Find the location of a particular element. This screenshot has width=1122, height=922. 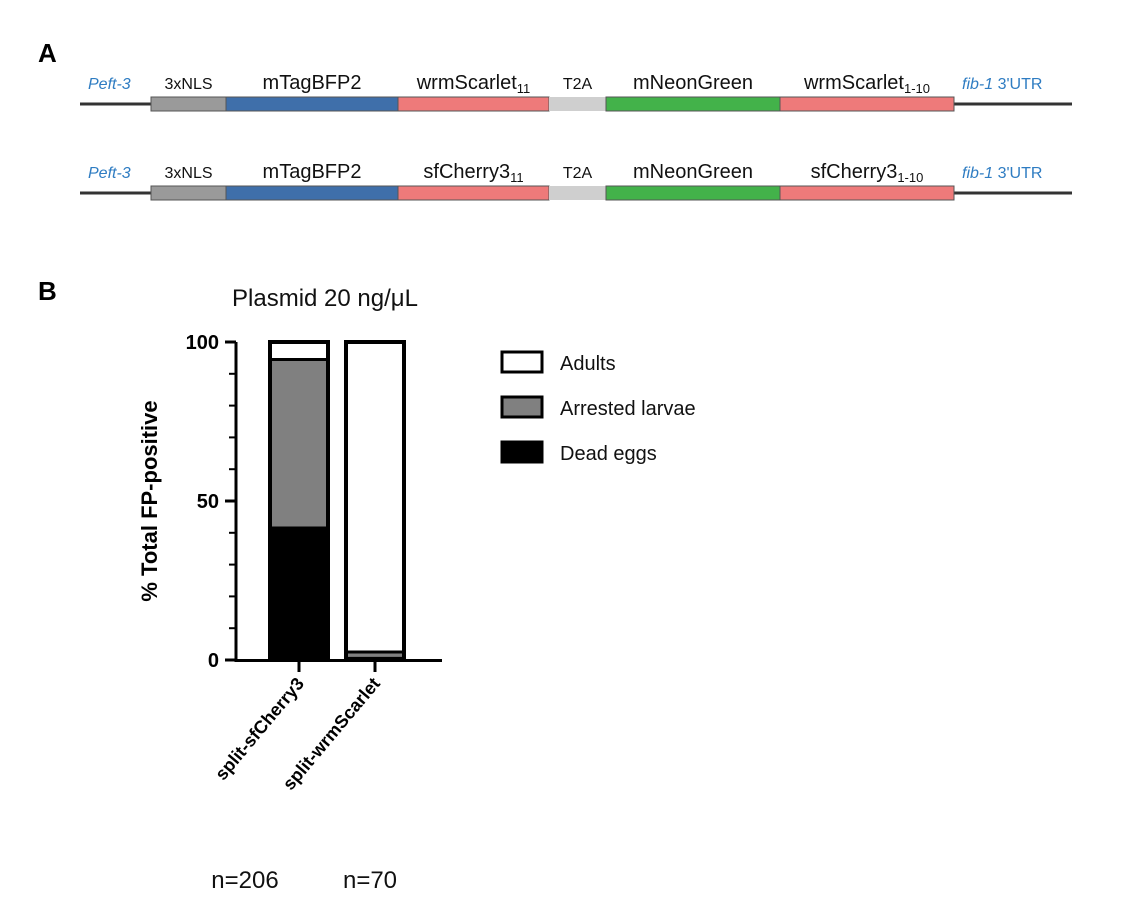

n-label-sfcherry3: n=206 is located at coordinates (244, 880).